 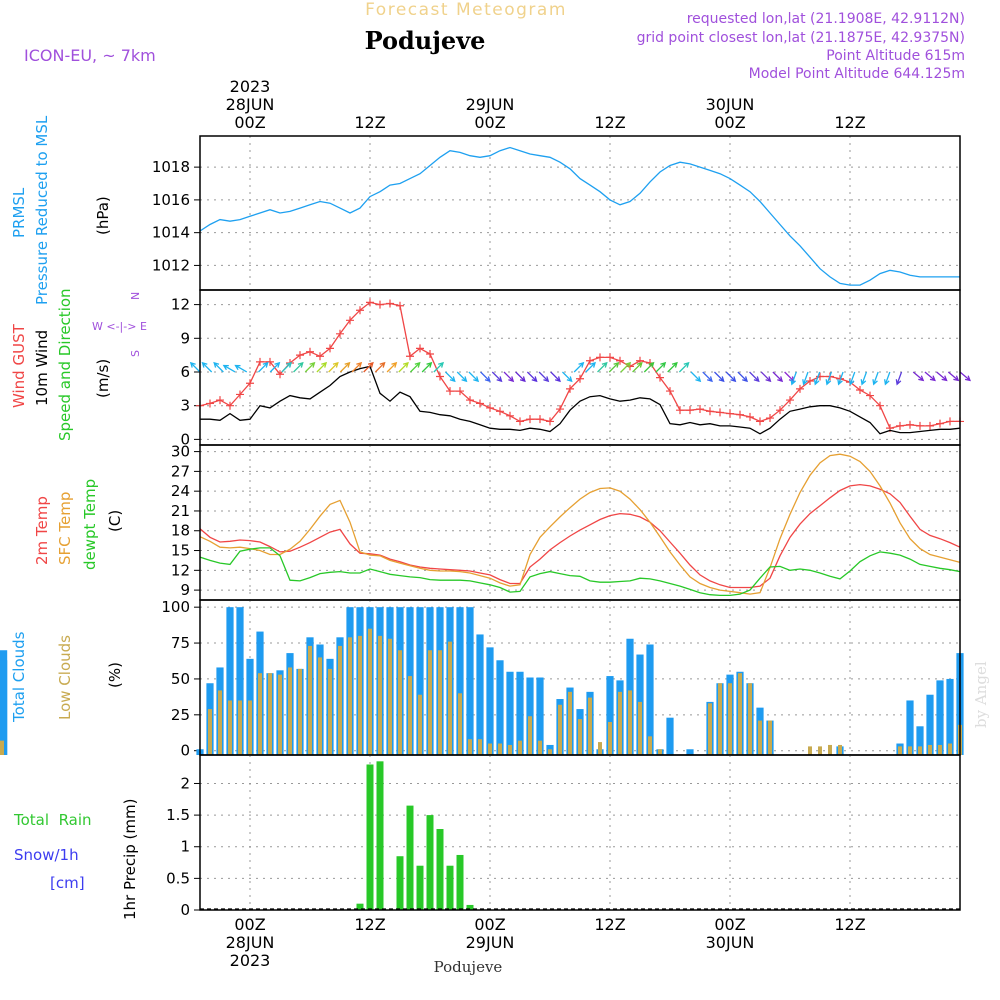 What do you see at coordinates (90, 55) in the screenshot?
I see `model-label: ICON-EU, ~ 7km` at bounding box center [90, 55].